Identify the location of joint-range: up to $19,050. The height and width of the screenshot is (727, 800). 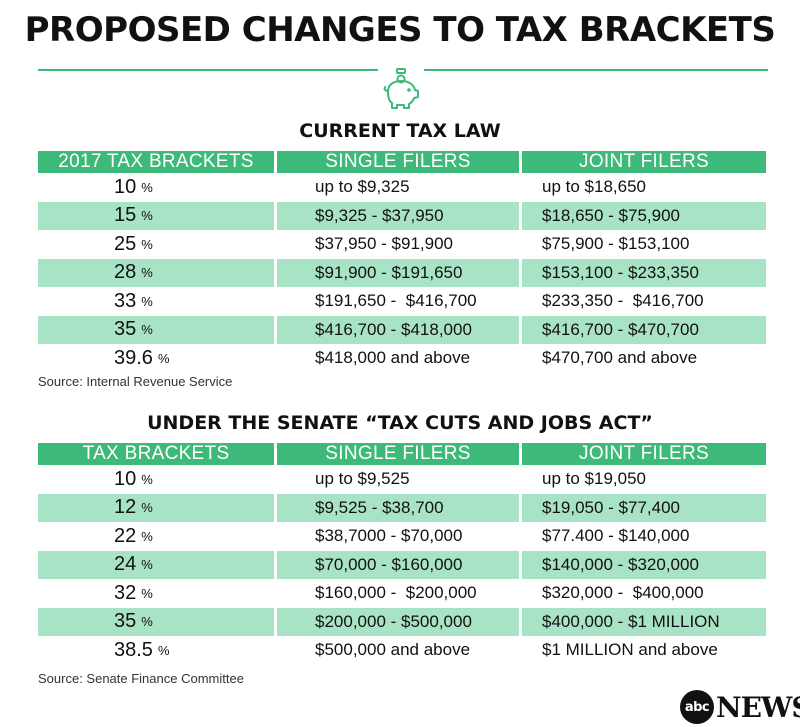
(594, 479).